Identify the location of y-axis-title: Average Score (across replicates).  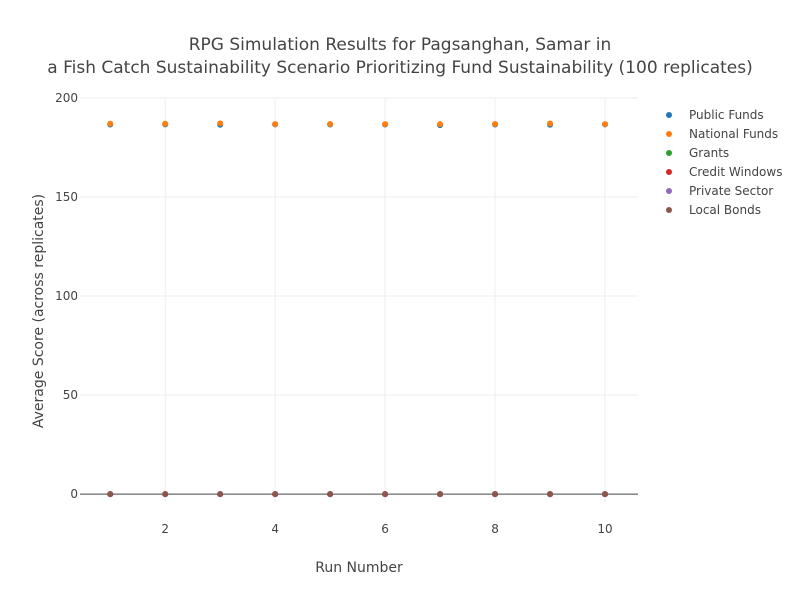
(39, 311).